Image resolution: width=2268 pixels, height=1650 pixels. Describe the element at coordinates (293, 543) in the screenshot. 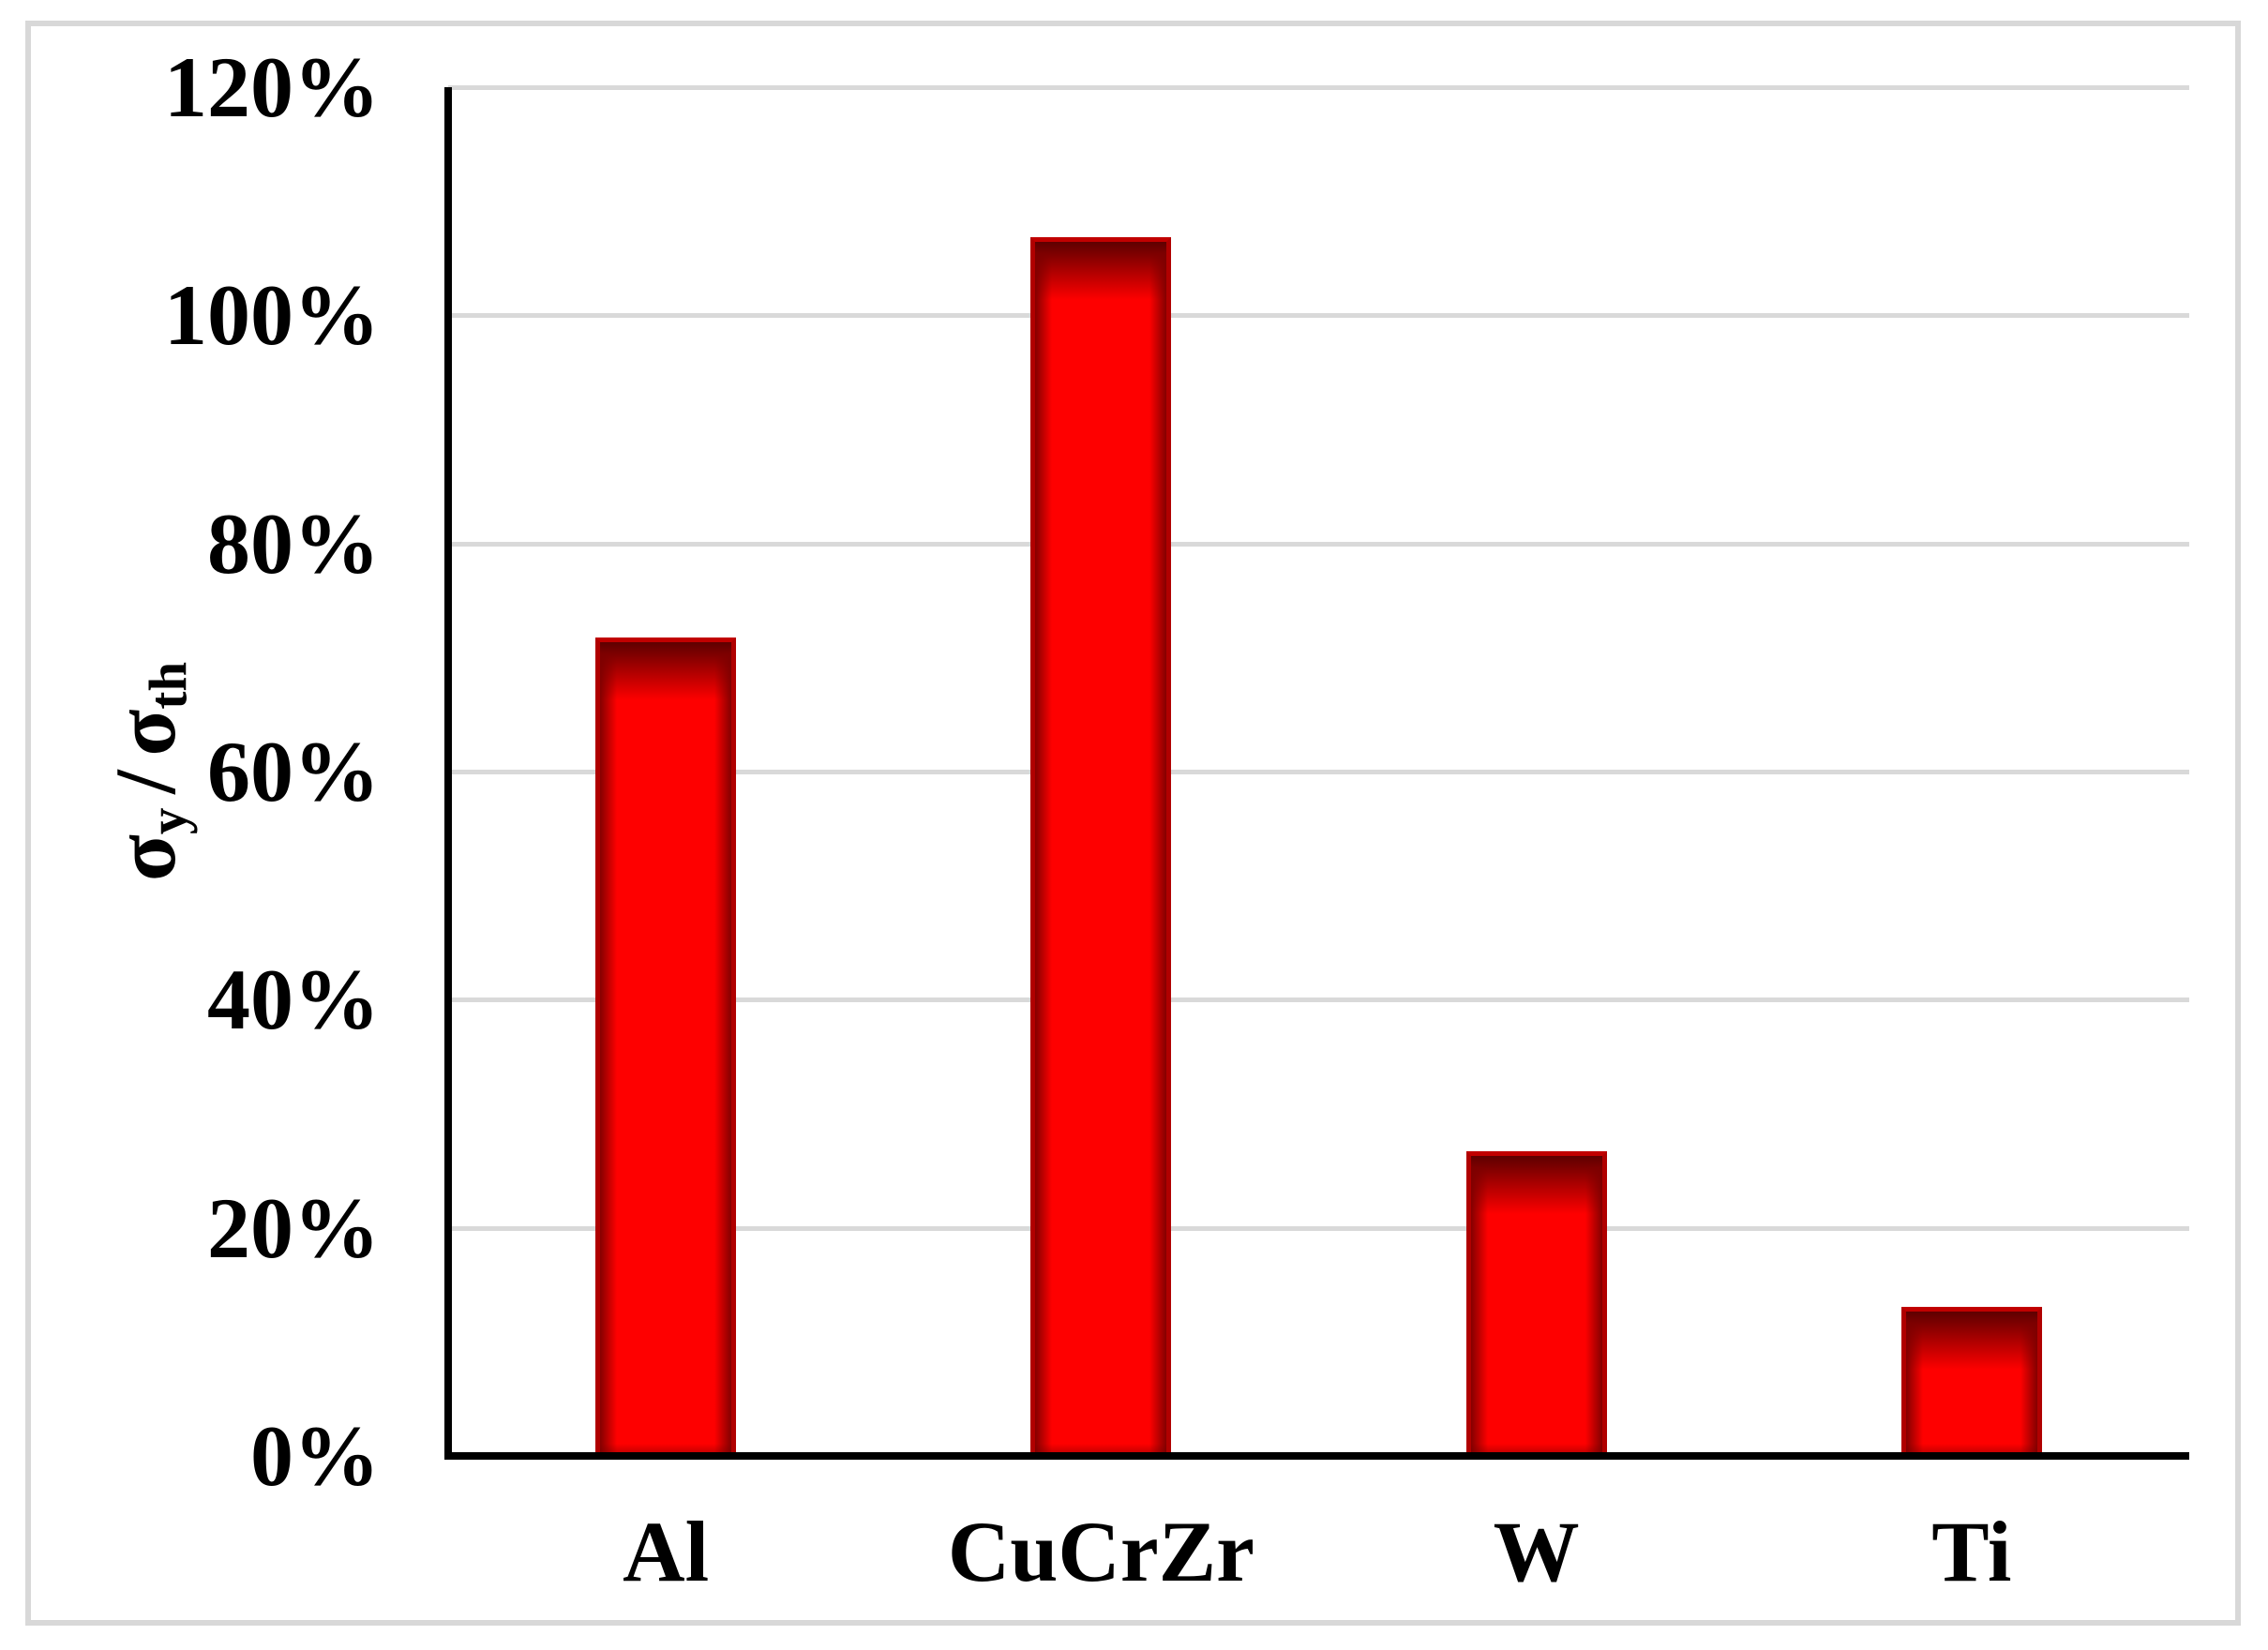

I see `y-tick-label-80: 80%` at that location.